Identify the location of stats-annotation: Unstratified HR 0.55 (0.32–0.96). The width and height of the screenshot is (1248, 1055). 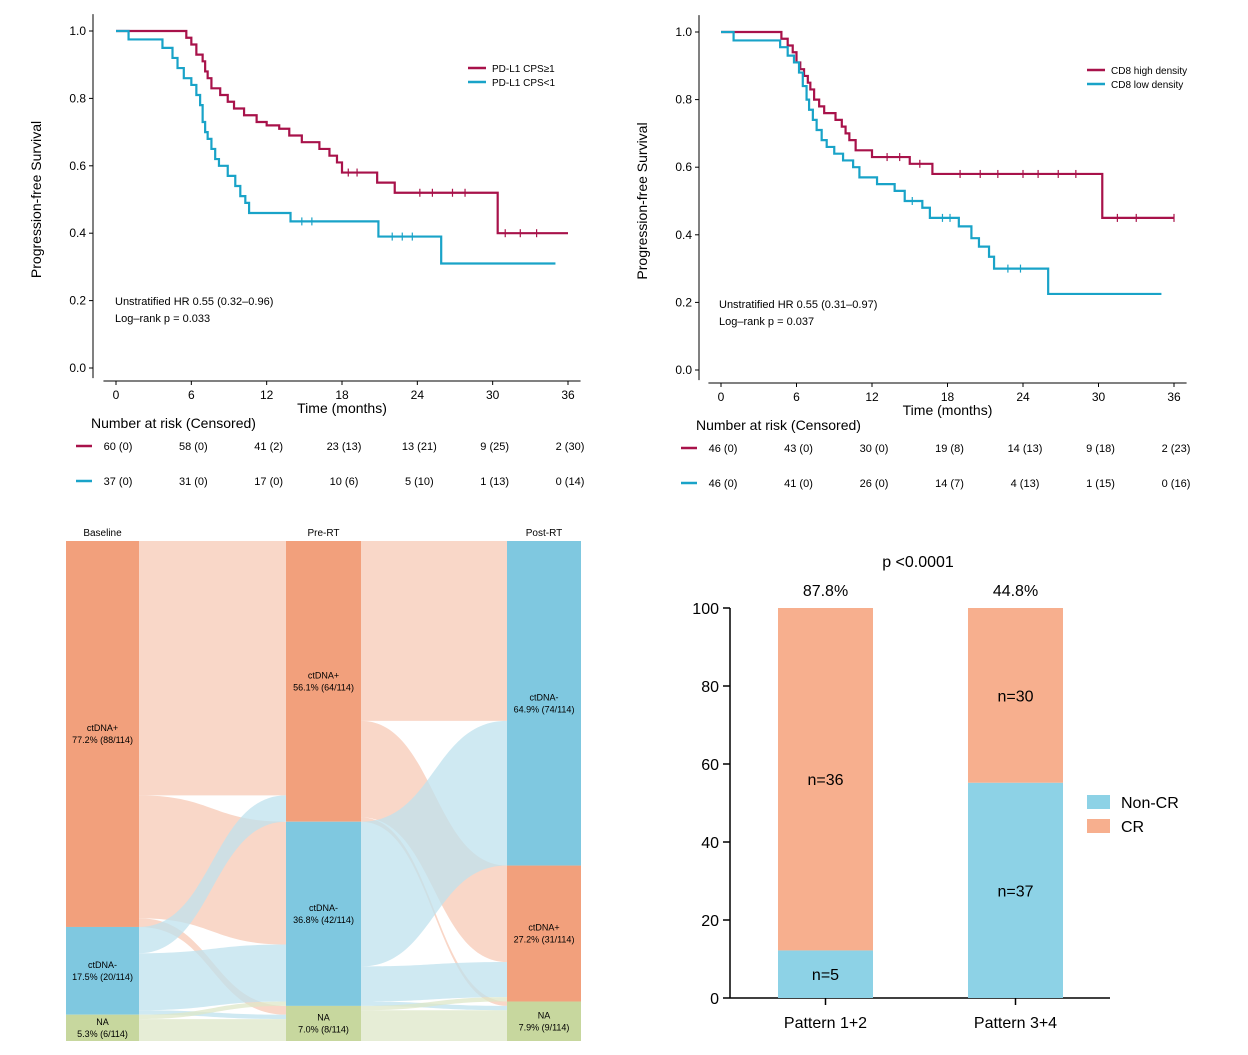
(194, 302).